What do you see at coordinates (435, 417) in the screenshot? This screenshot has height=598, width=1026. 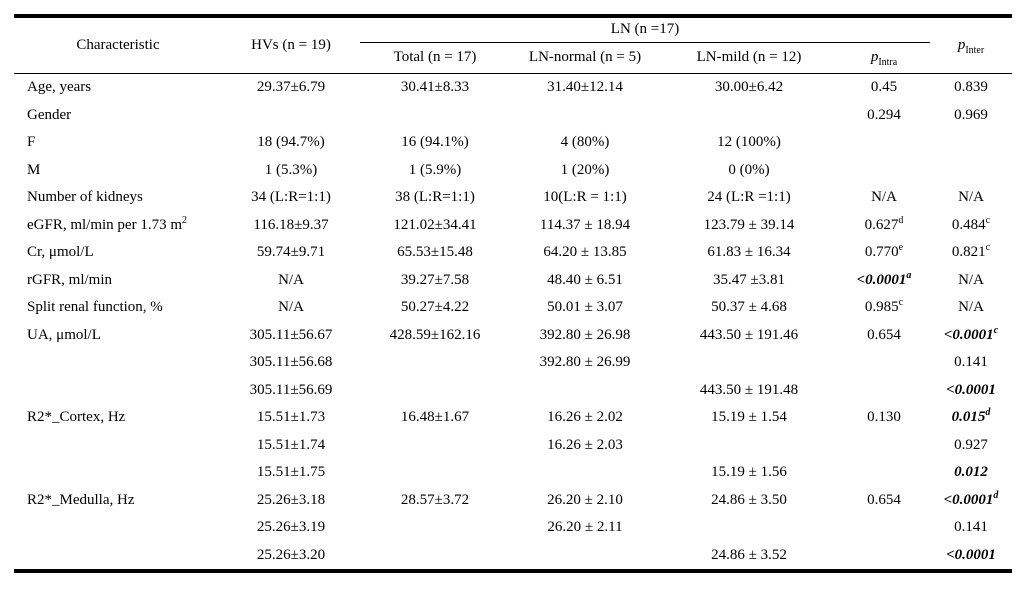 I see `cell-value: 16.48±1.67` at bounding box center [435, 417].